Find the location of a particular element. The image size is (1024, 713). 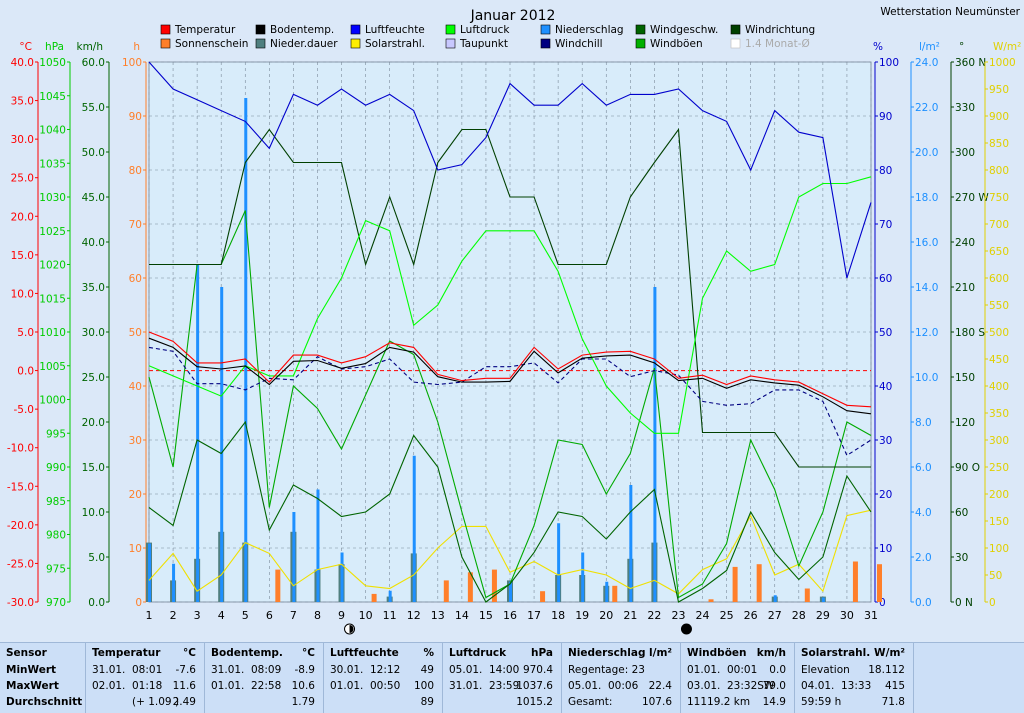

legend-label: Sonnenschein is located at coordinates (211, 44).